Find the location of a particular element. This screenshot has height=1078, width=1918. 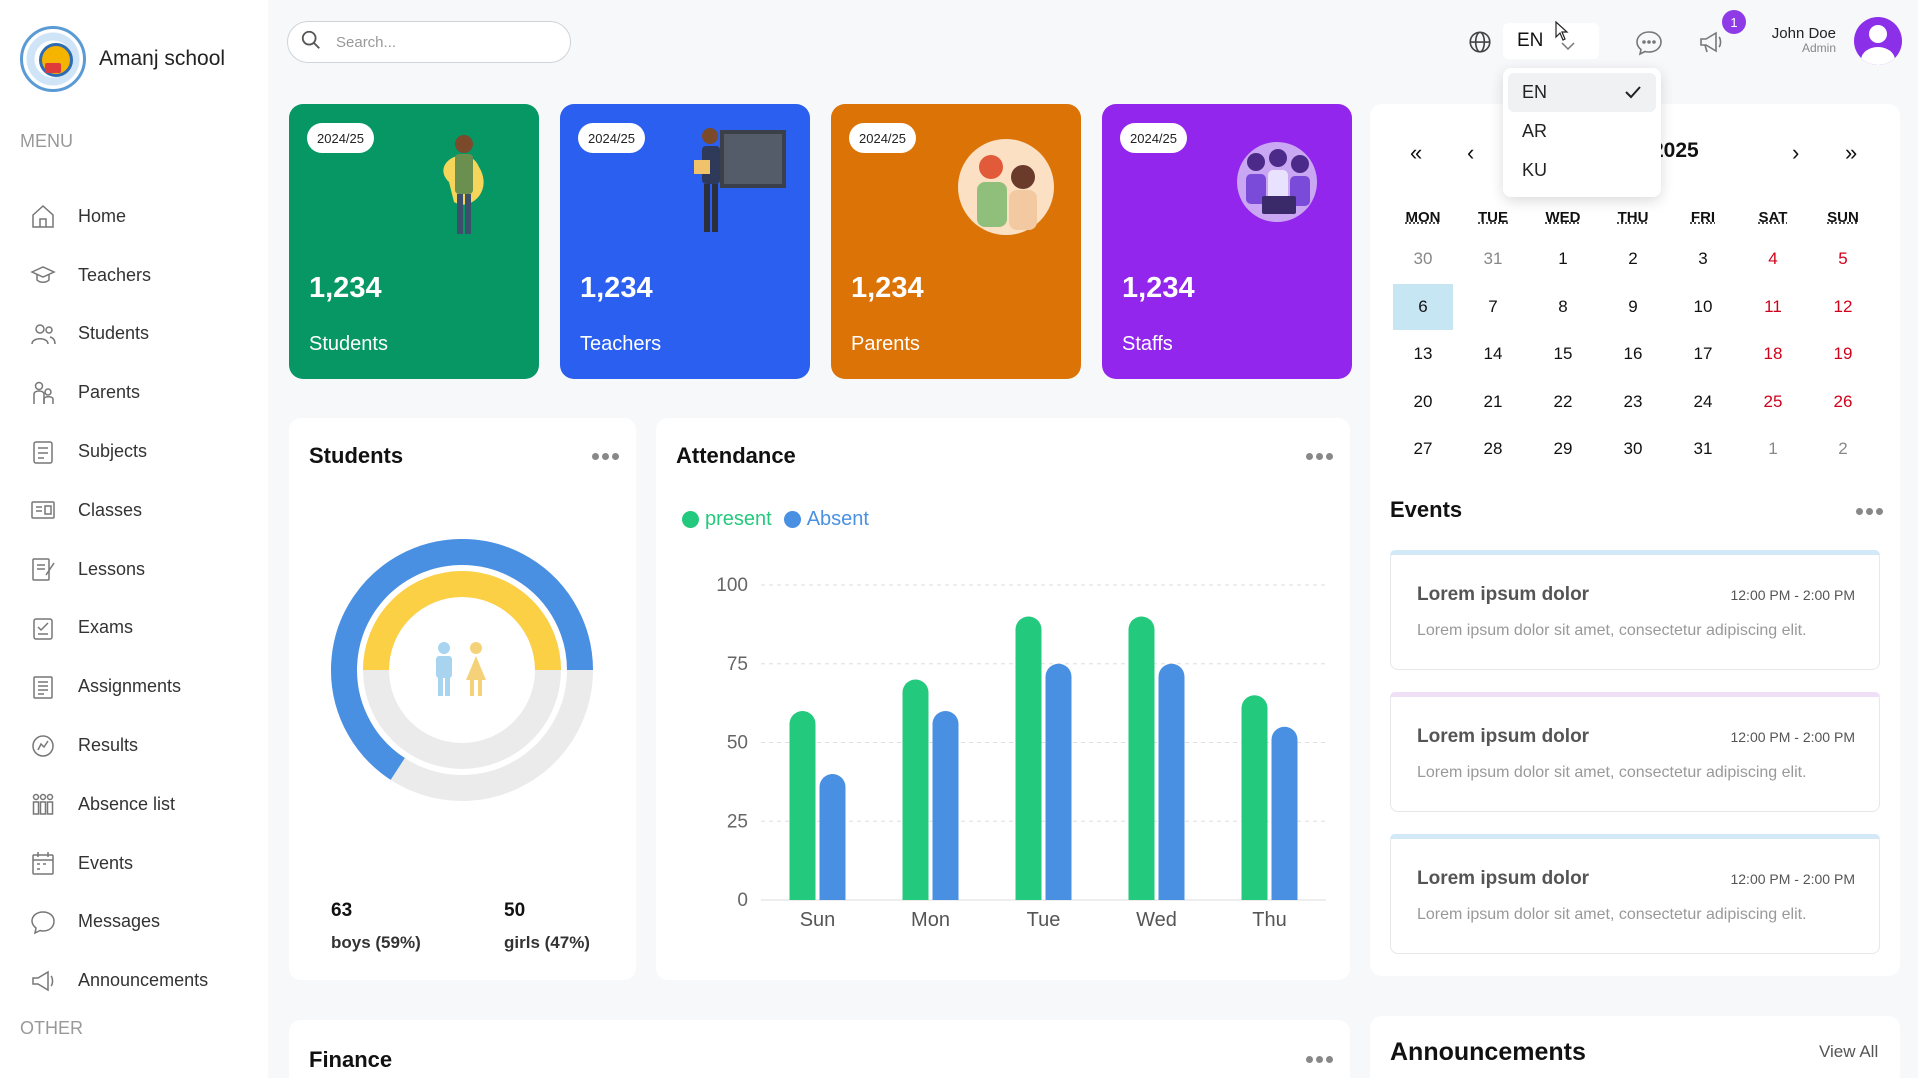

bar-present-thu is located at coordinates (1254, 797).